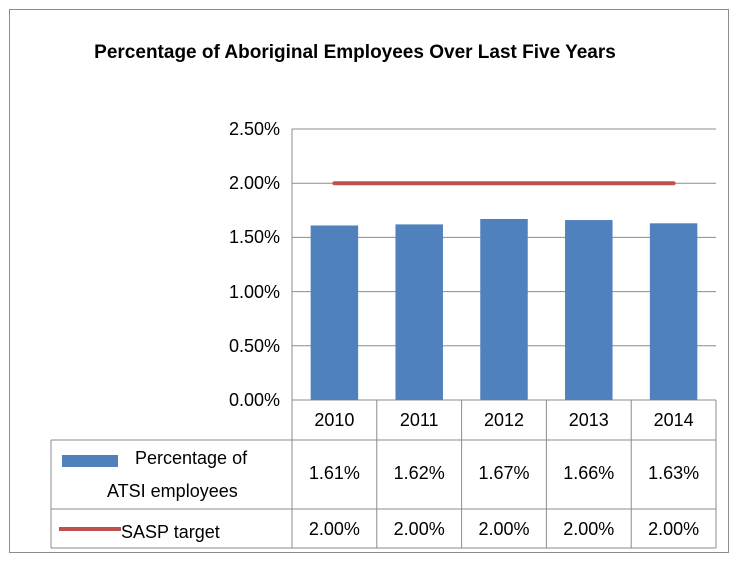 The width and height of the screenshot is (738, 562). I want to click on y-tick-label: 1.50%, so click(254, 237).